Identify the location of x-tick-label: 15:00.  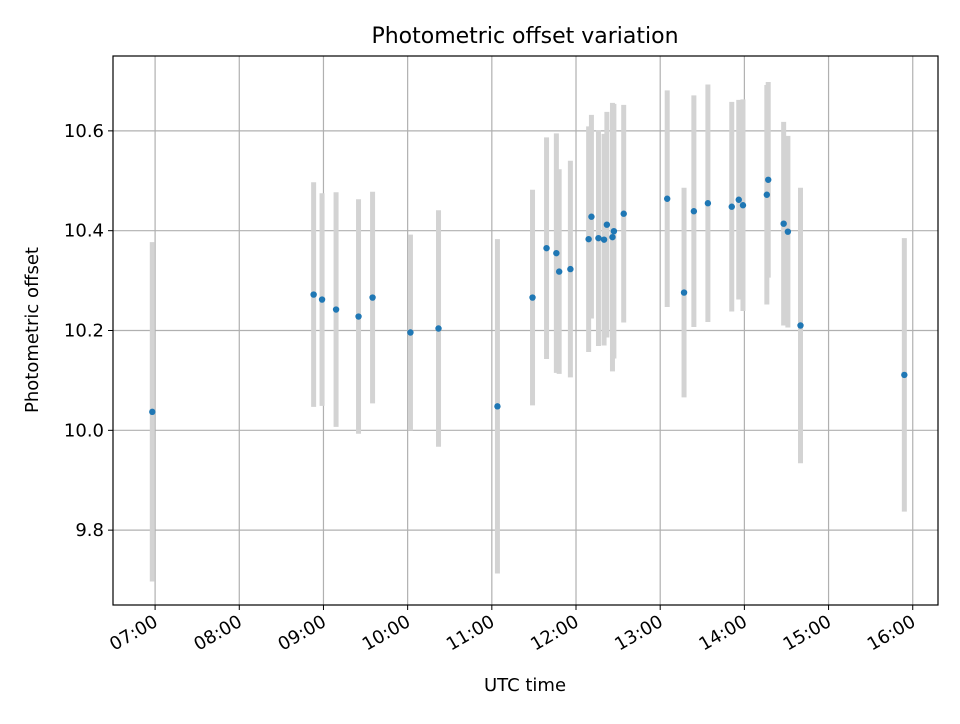
(807, 633).